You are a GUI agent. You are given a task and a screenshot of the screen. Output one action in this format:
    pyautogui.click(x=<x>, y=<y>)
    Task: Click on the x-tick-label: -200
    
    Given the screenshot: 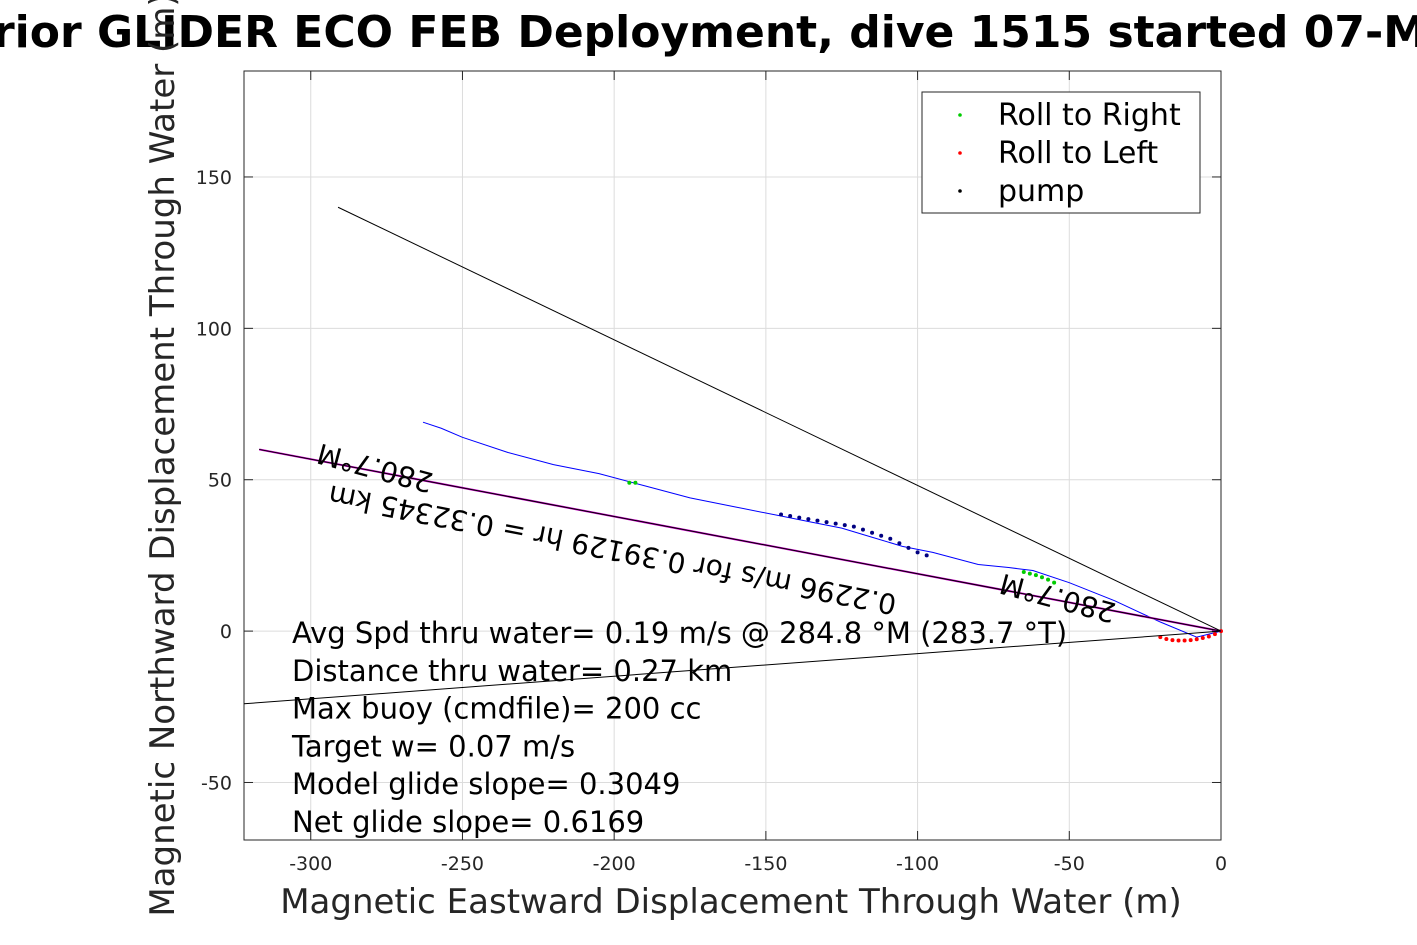 What is the action you would take?
    pyautogui.click(x=614, y=864)
    